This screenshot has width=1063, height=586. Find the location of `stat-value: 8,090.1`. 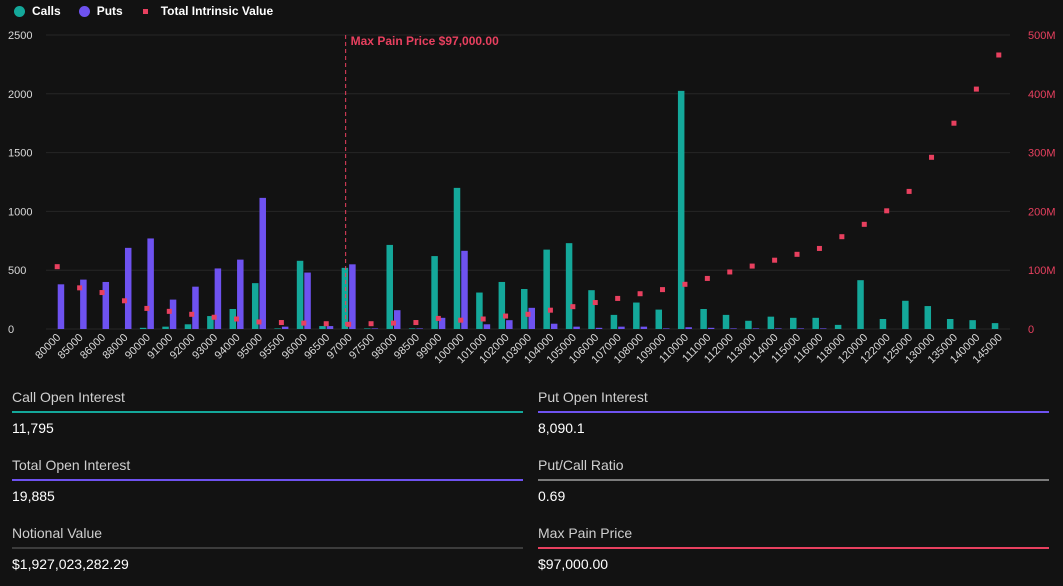

stat-value: 8,090.1 is located at coordinates (561, 428).